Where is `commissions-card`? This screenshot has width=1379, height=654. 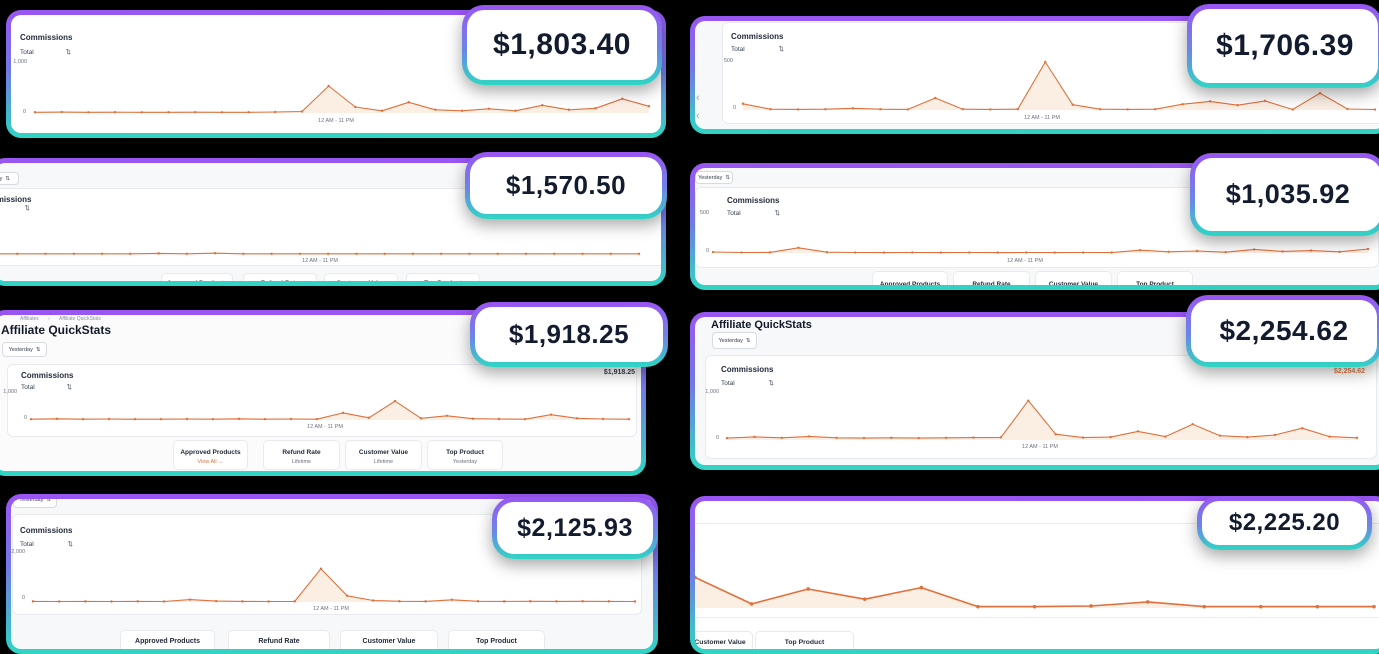
commissions-card is located at coordinates (1041, 407).